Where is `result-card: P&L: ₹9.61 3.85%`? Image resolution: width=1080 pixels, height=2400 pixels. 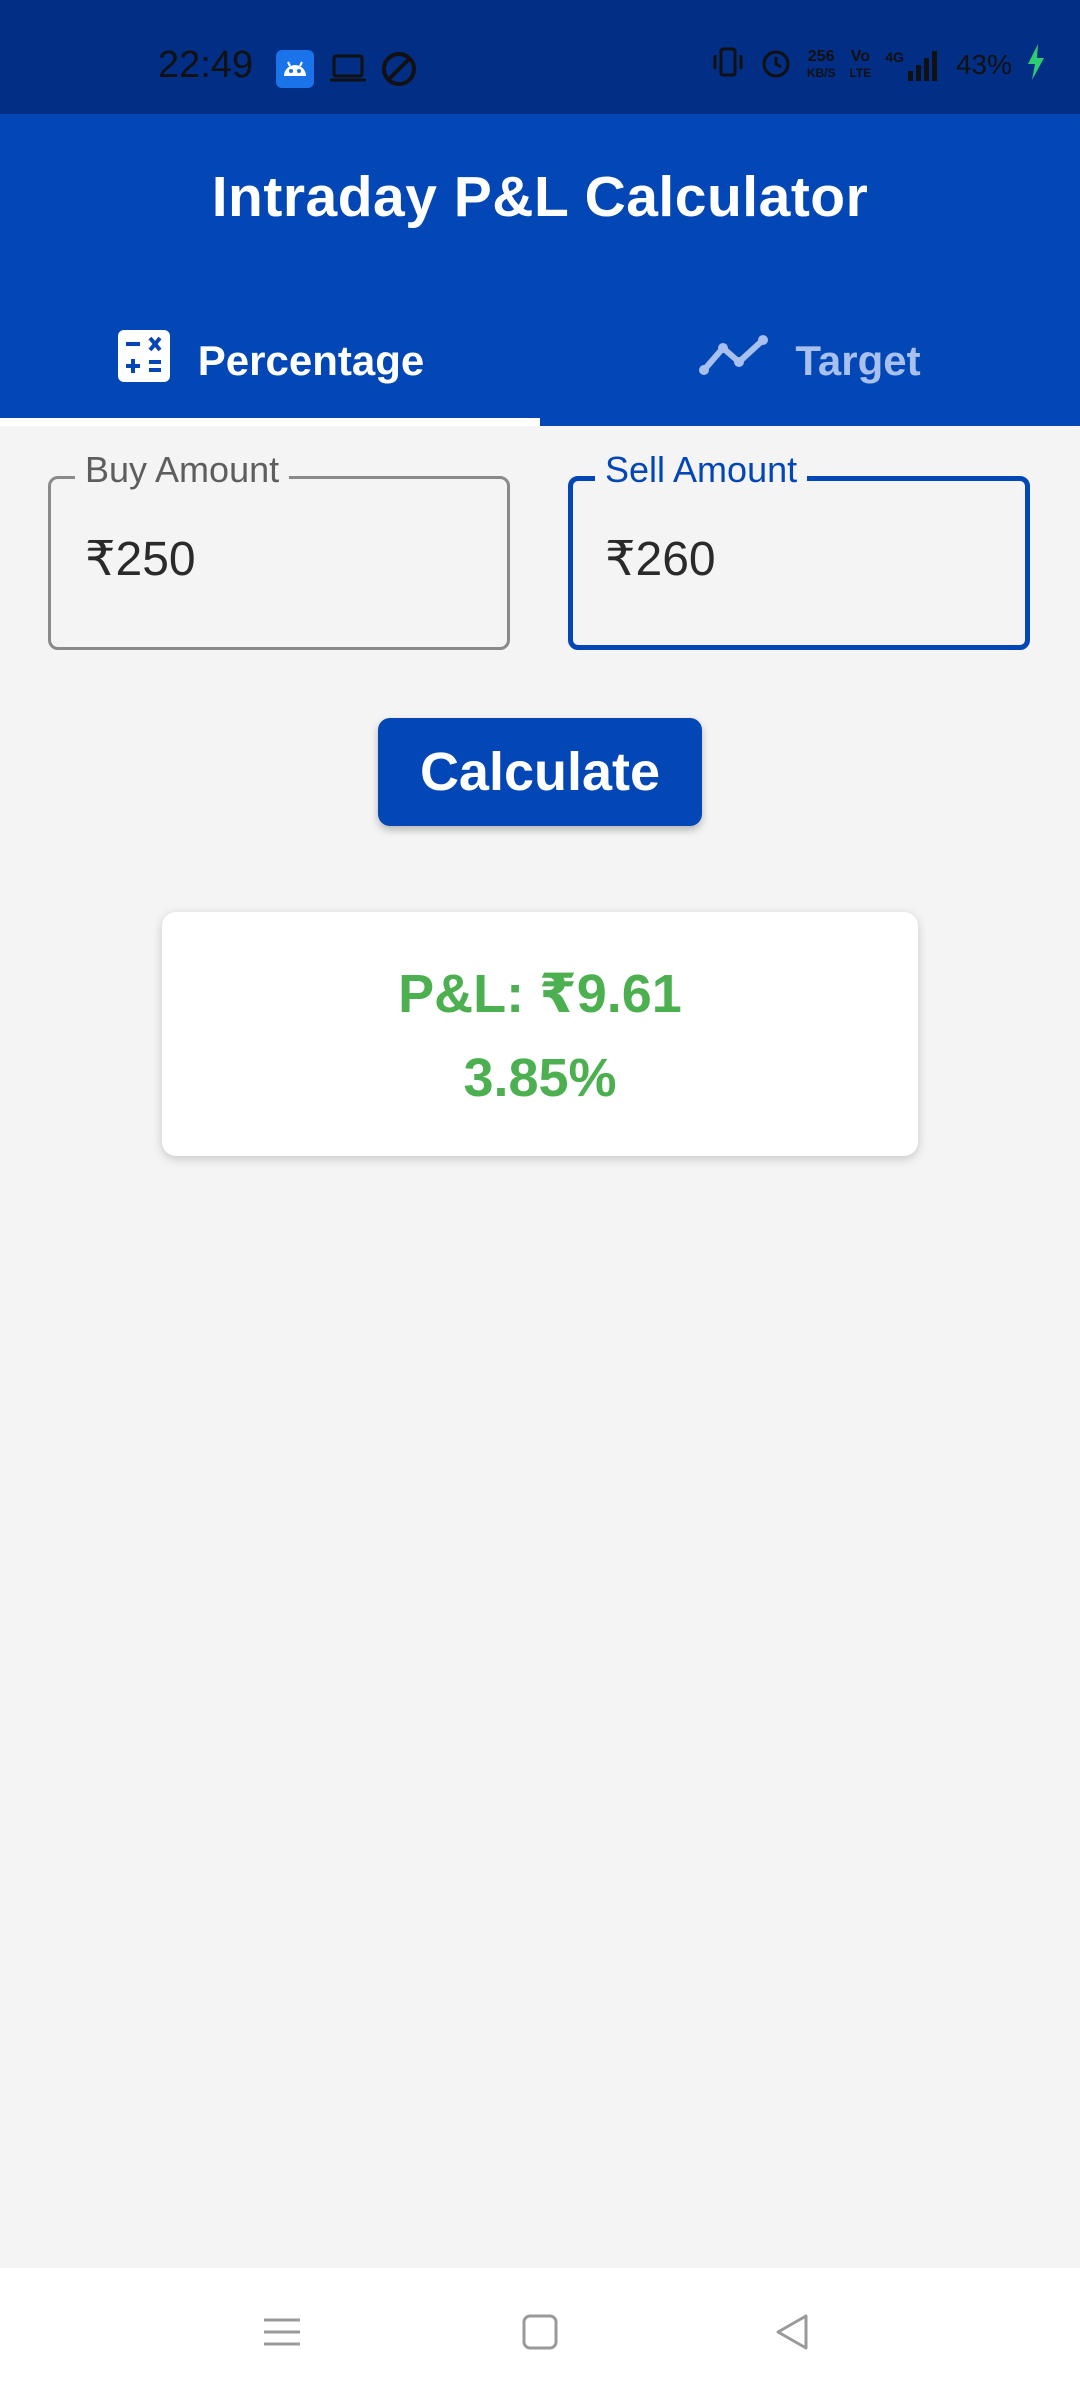
result-card: P&L: ₹9.61 3.85% is located at coordinates (540, 1034).